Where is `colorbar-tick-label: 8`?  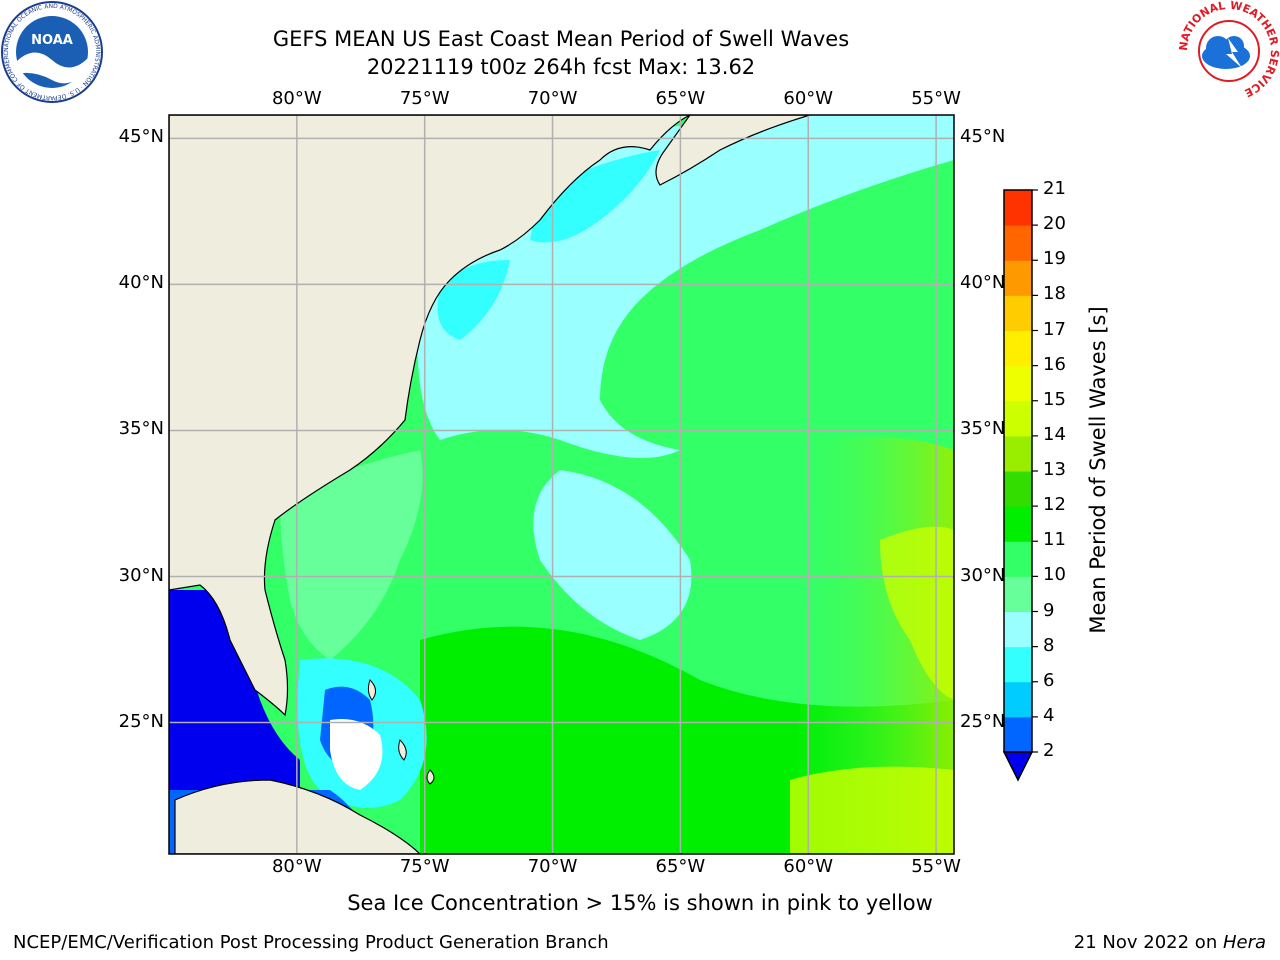 colorbar-tick-label: 8 is located at coordinates (1049, 645).